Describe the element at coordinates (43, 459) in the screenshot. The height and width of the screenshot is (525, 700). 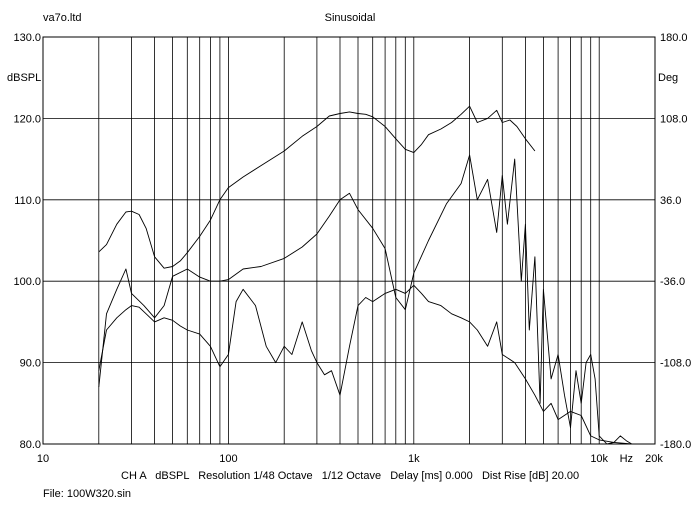
I see `x-tick-label: 10` at that location.